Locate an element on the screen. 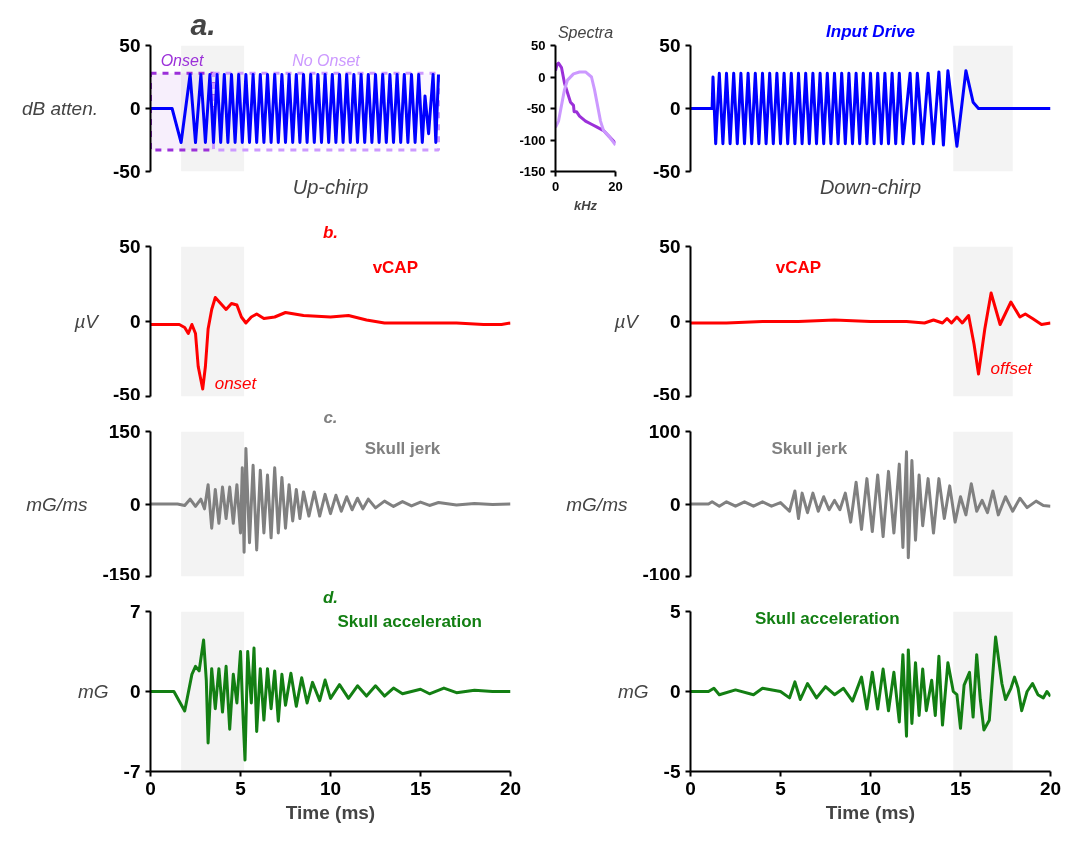 The image size is (1081, 847). y-tick-label: 100 is located at coordinates (664, 431).